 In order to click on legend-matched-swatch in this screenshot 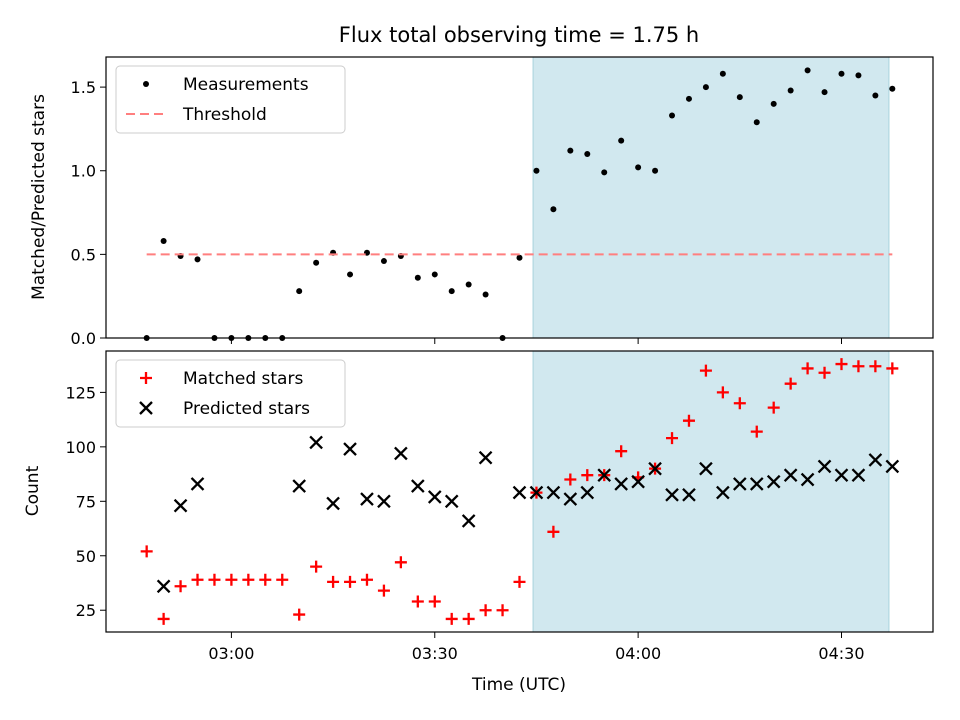, I will do `click(146, 378)`.